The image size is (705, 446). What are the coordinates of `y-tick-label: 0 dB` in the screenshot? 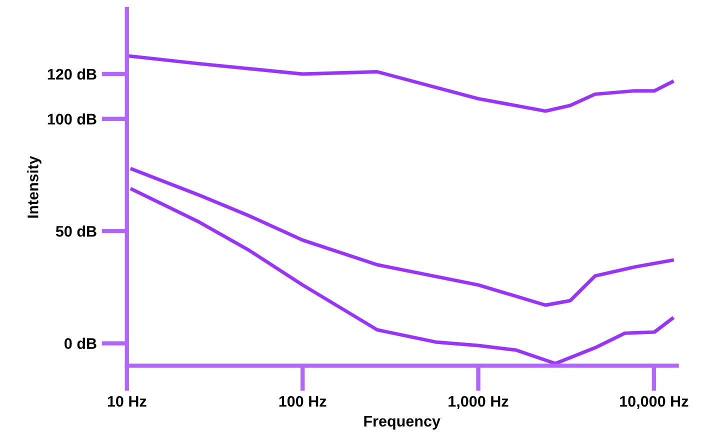 It's located at (80, 343).